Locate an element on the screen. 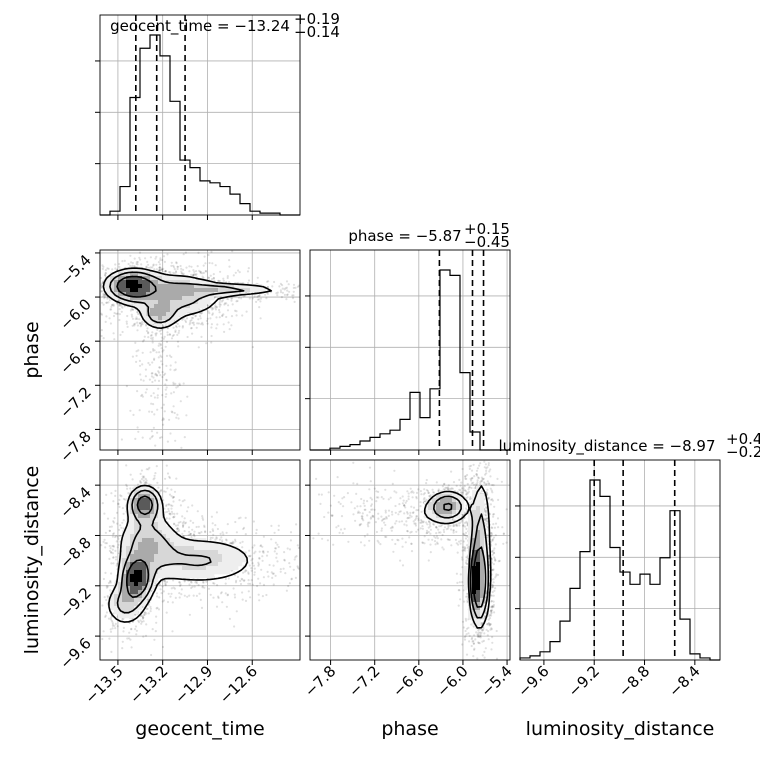 The image size is (760, 760). xtick-label-geocent-time: −12.9 is located at coordinates (193, 684).